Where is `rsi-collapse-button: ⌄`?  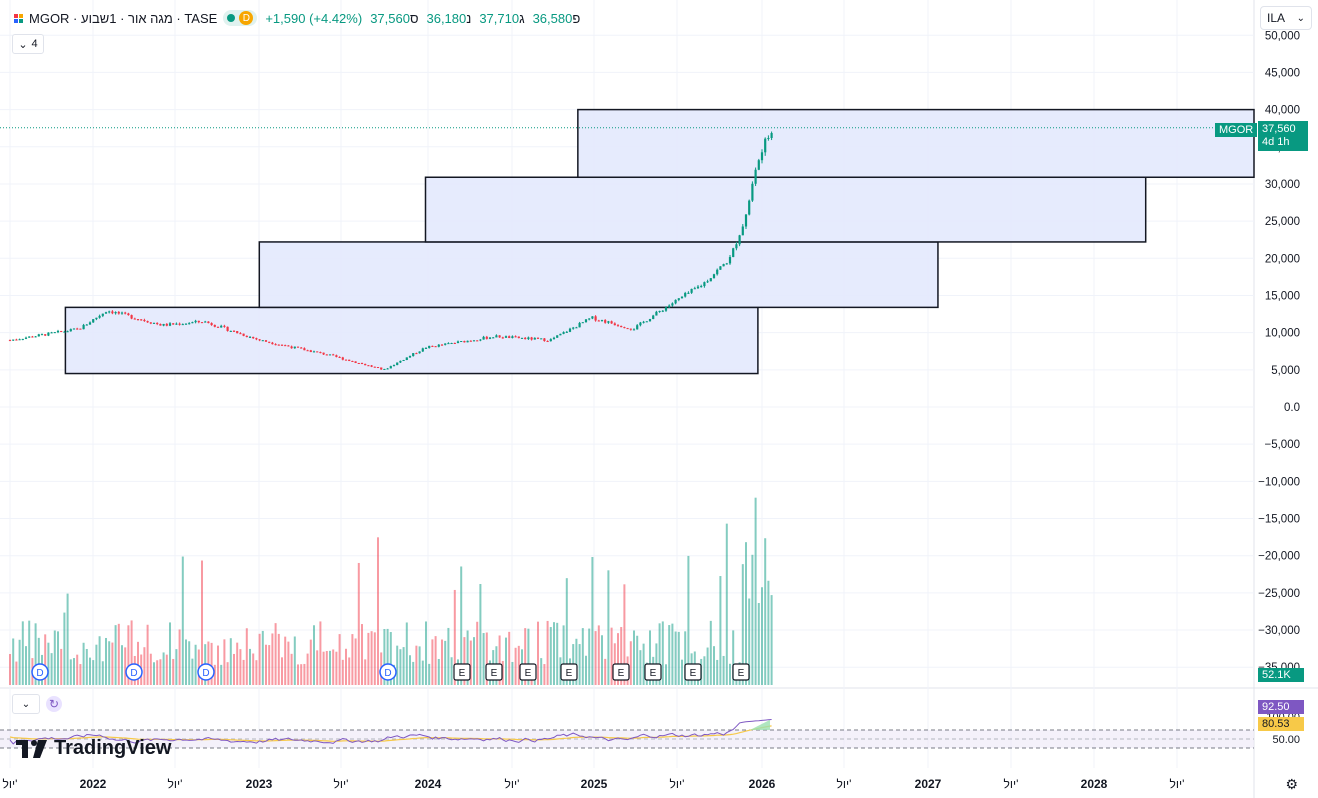
rsi-collapse-button: ⌄ is located at coordinates (26, 704).